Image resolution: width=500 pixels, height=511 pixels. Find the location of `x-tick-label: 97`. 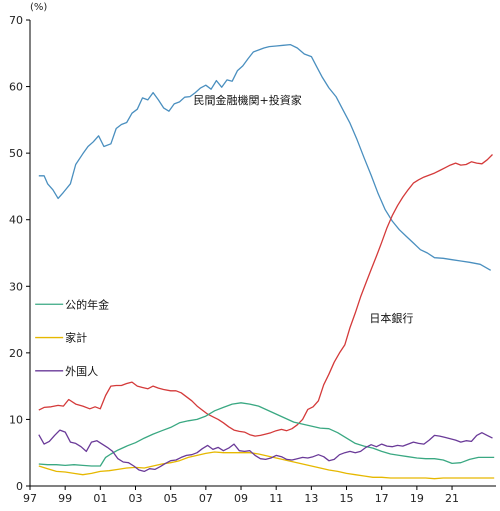

x-tick-label: 97 is located at coordinates (30, 498).